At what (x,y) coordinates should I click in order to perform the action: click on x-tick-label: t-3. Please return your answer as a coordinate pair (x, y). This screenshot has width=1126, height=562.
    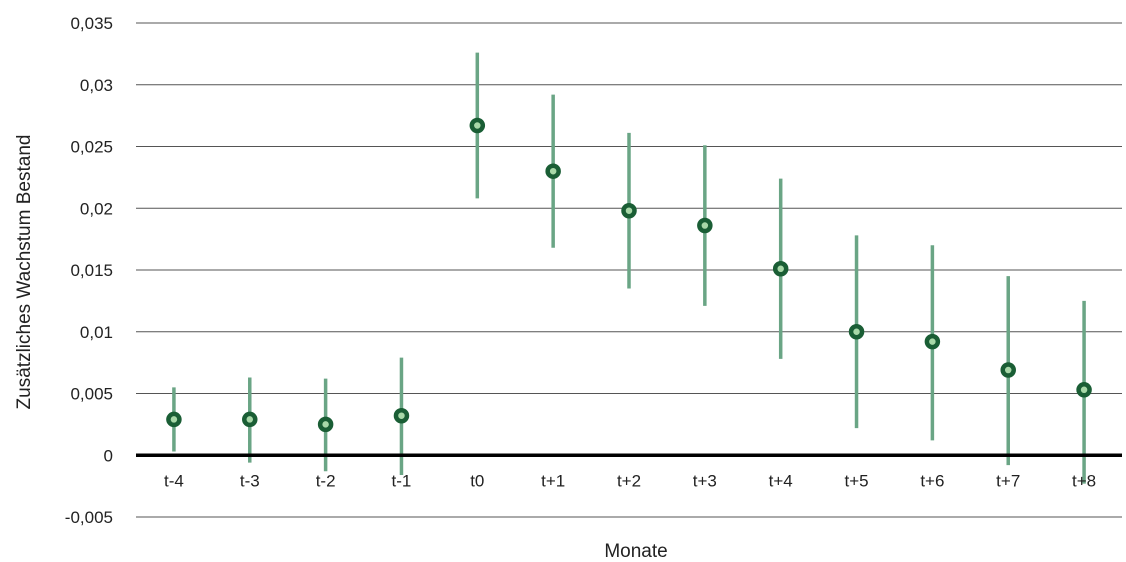
    Looking at the image, I should click on (250, 480).